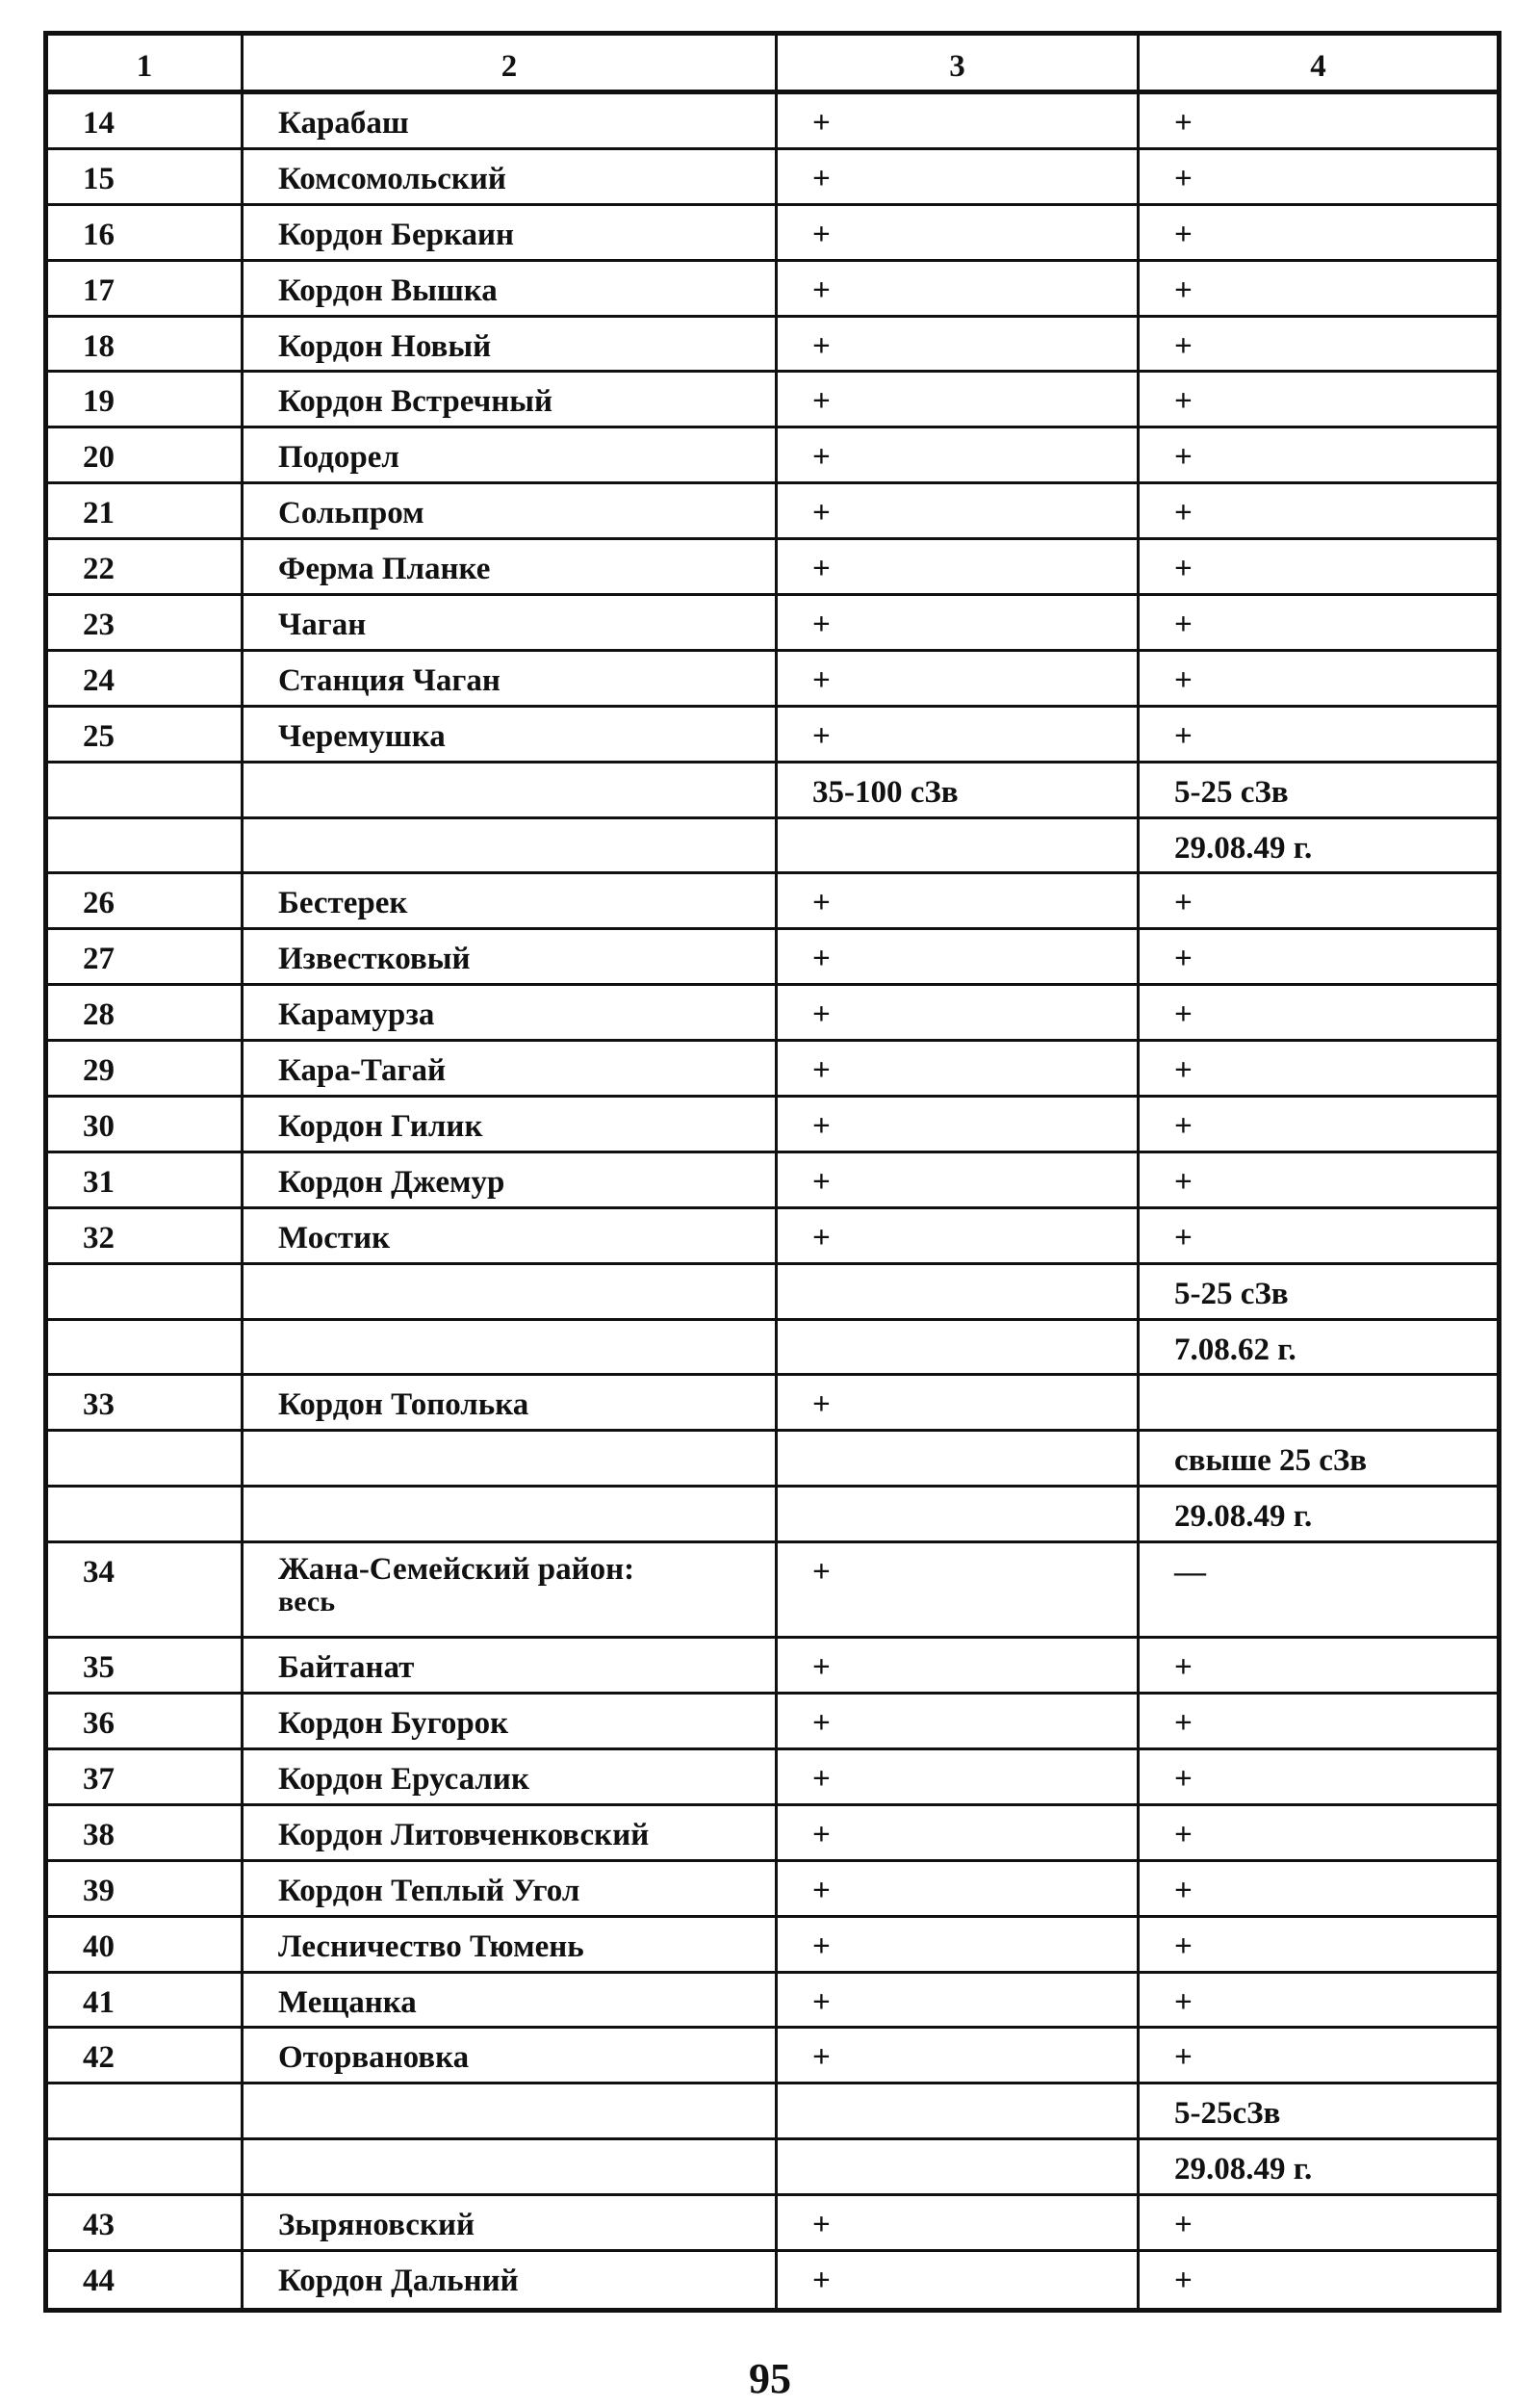 The image size is (1540, 2407). I want to click on settlement-name: Жана-Семейский район: весь, so click(511, 1590).